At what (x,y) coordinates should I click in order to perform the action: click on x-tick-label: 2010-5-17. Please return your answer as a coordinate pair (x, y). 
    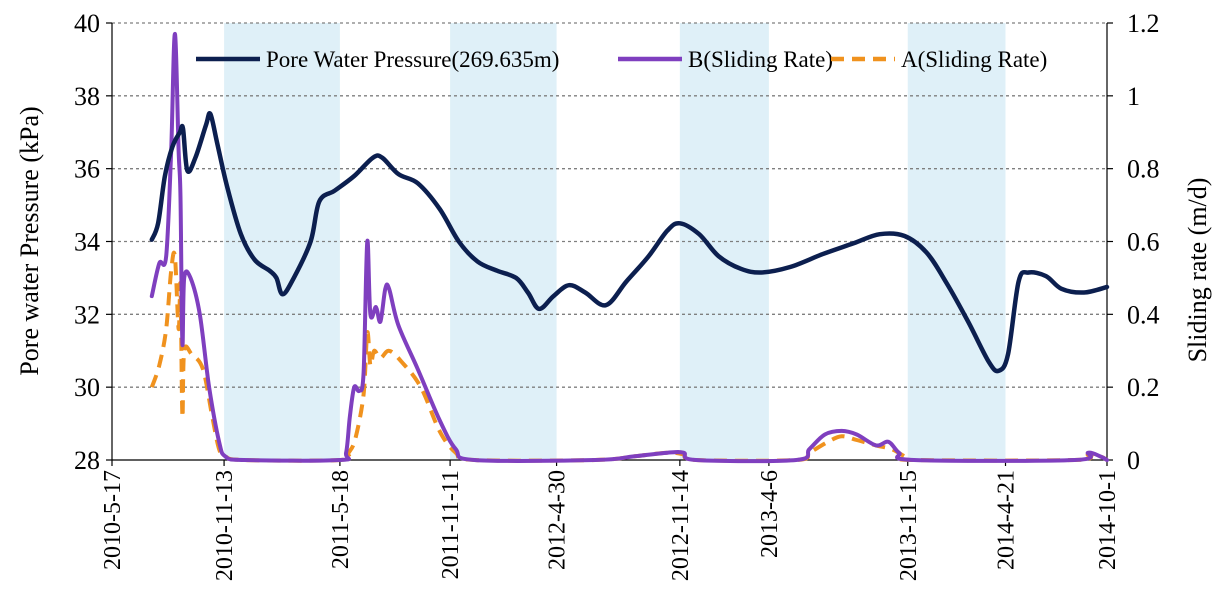
    Looking at the image, I should click on (113, 520).